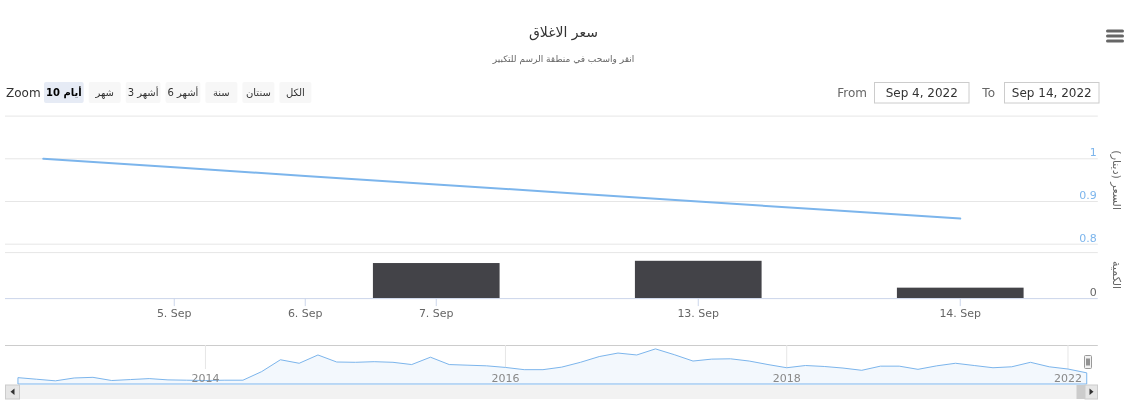 This screenshot has width=1127, height=404. I want to click on x-tick-label: 6. Sep, so click(305, 314).